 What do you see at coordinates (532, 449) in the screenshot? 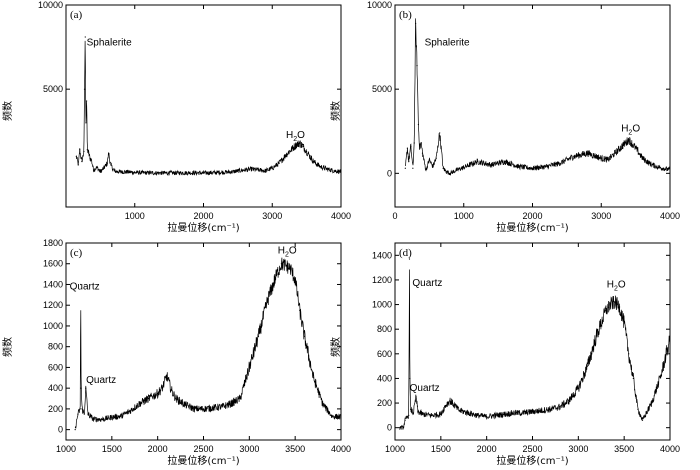
I see `x-tick-label: 2500` at bounding box center [532, 449].